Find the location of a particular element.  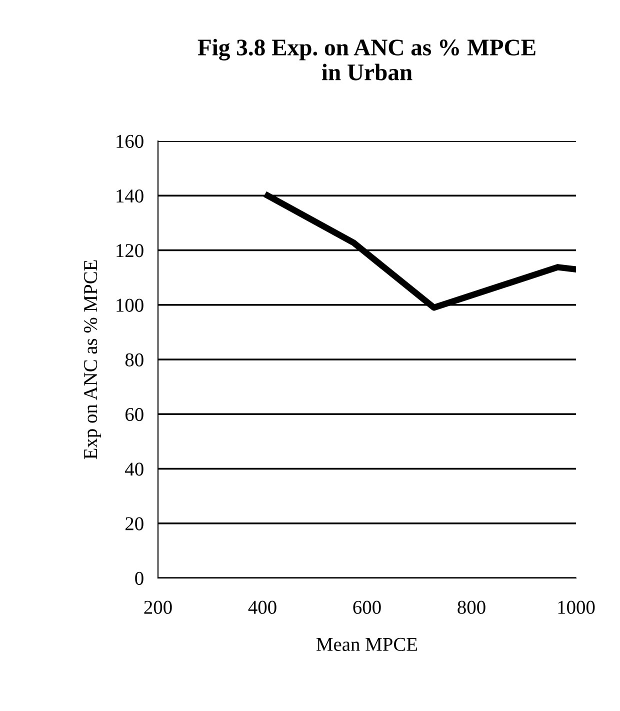

y-tick-label: 100 is located at coordinates (130, 305).